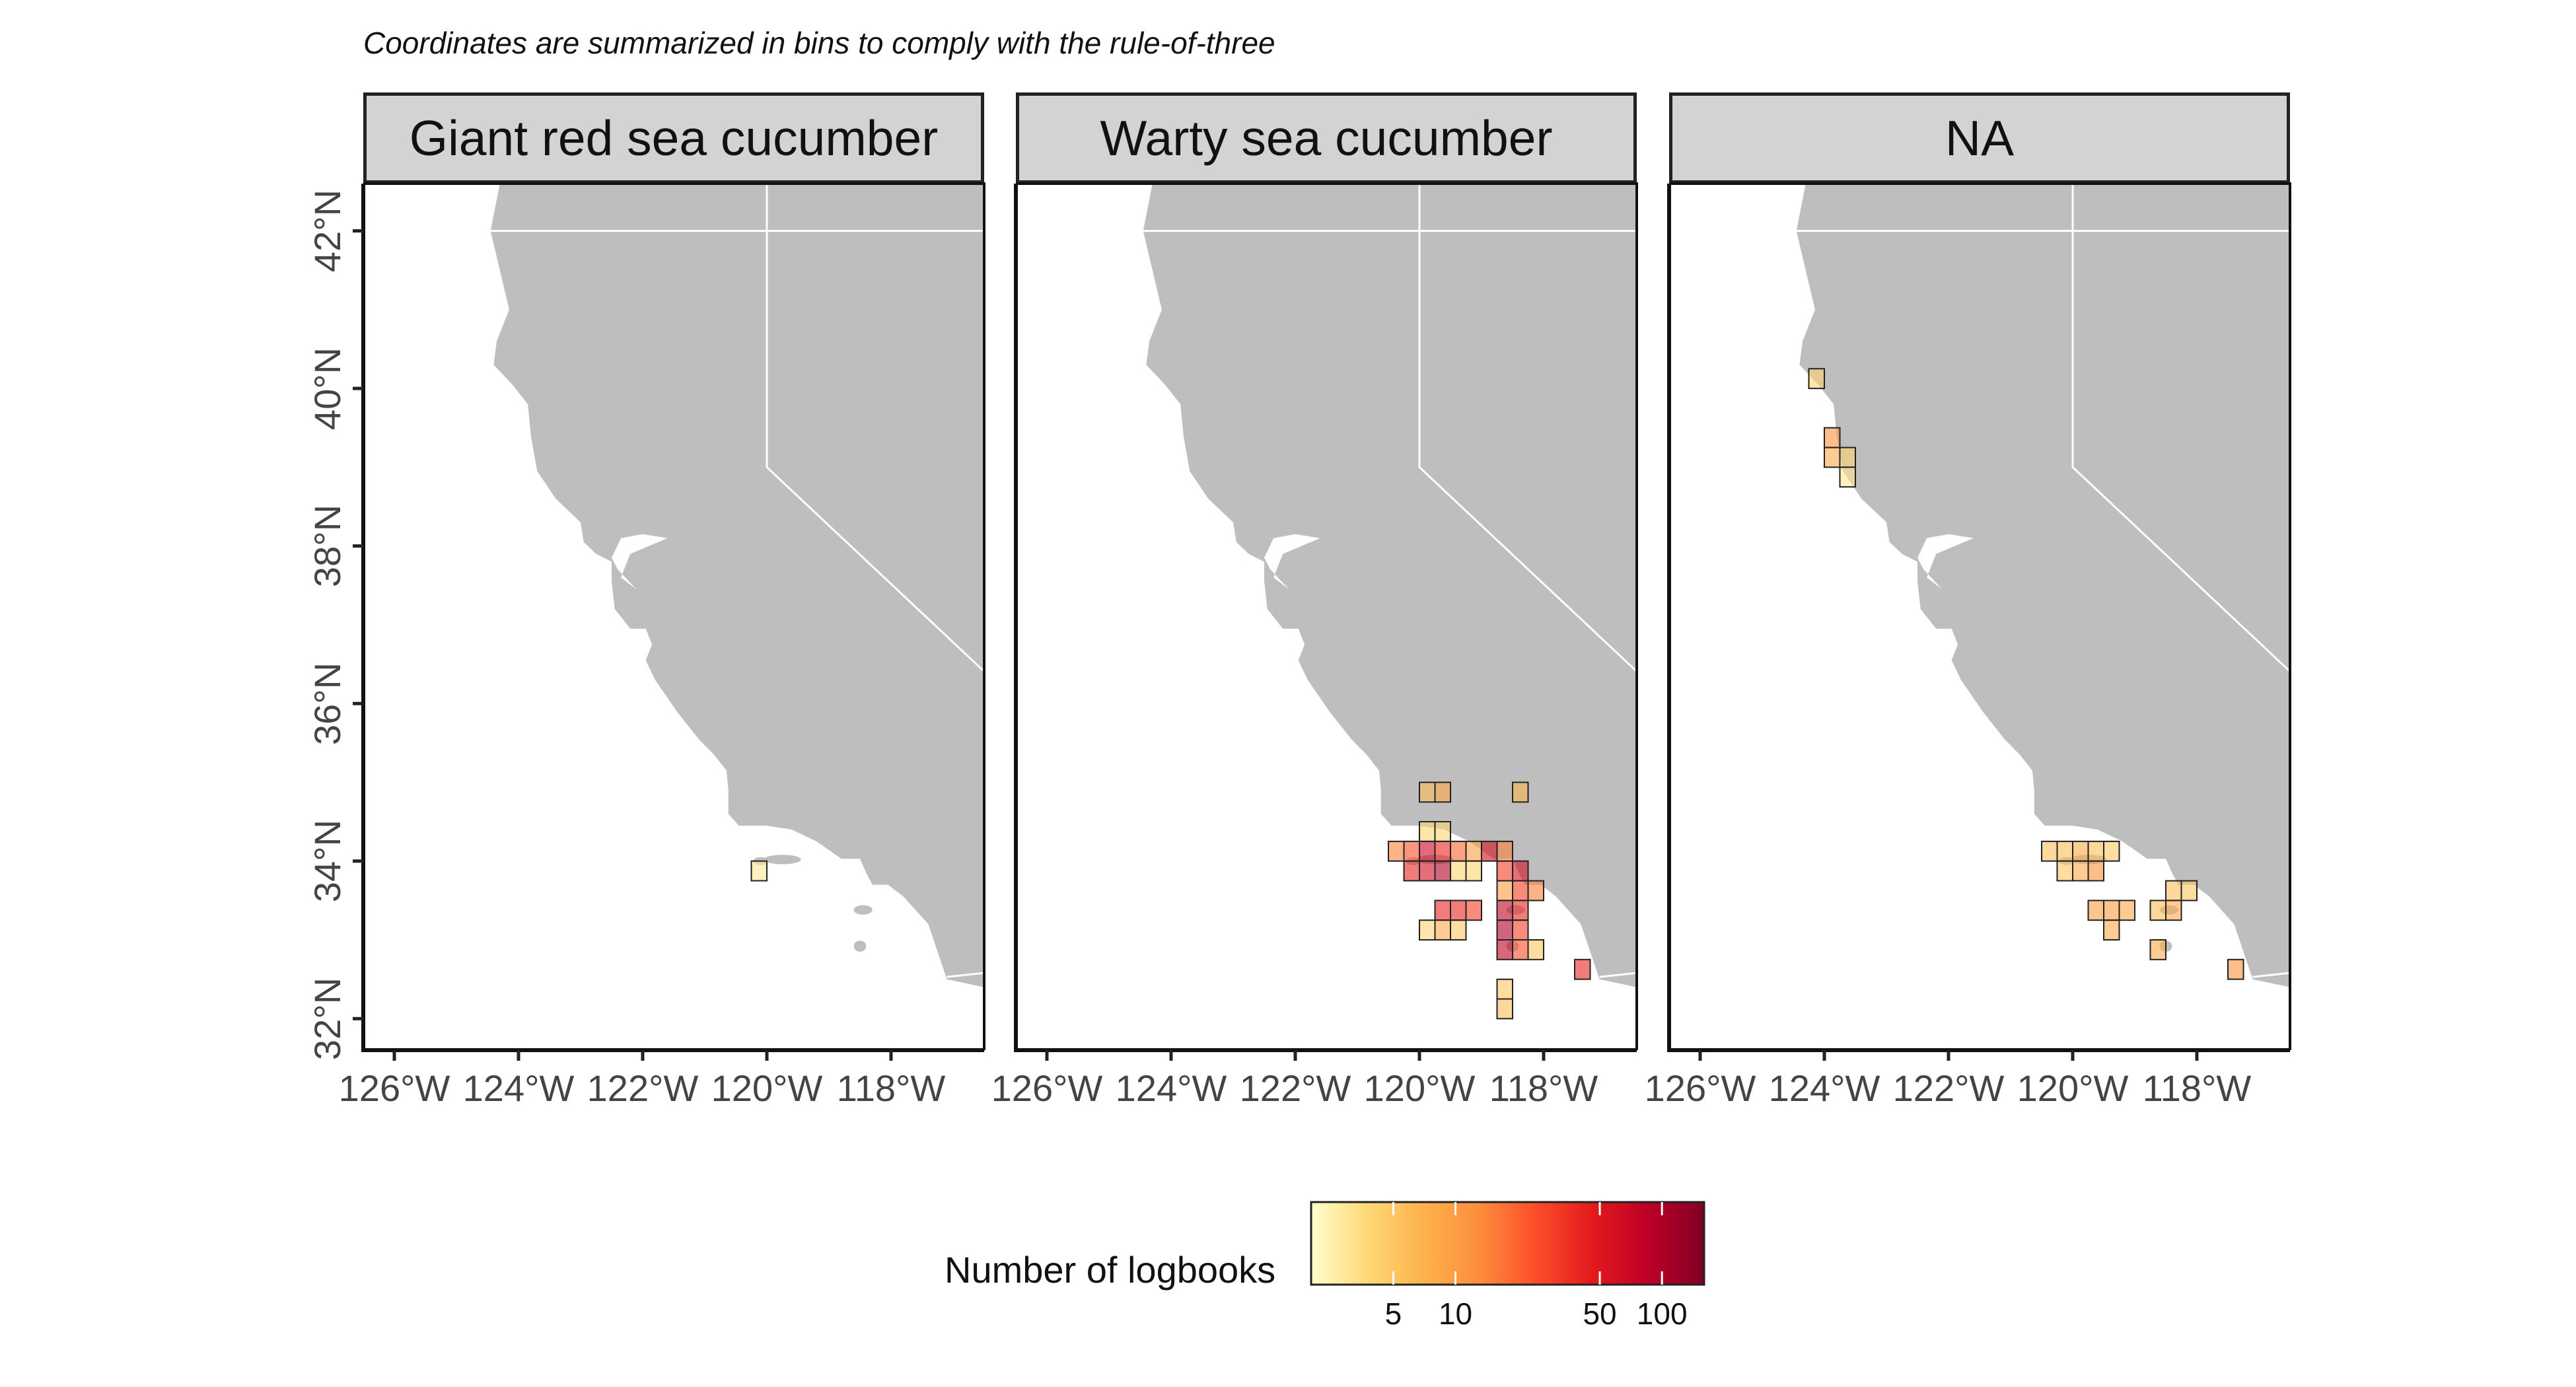 This screenshot has height=1387, width=2576. What do you see at coordinates (1600, 1314) in the screenshot?
I see `legend-break-label: 50` at bounding box center [1600, 1314].